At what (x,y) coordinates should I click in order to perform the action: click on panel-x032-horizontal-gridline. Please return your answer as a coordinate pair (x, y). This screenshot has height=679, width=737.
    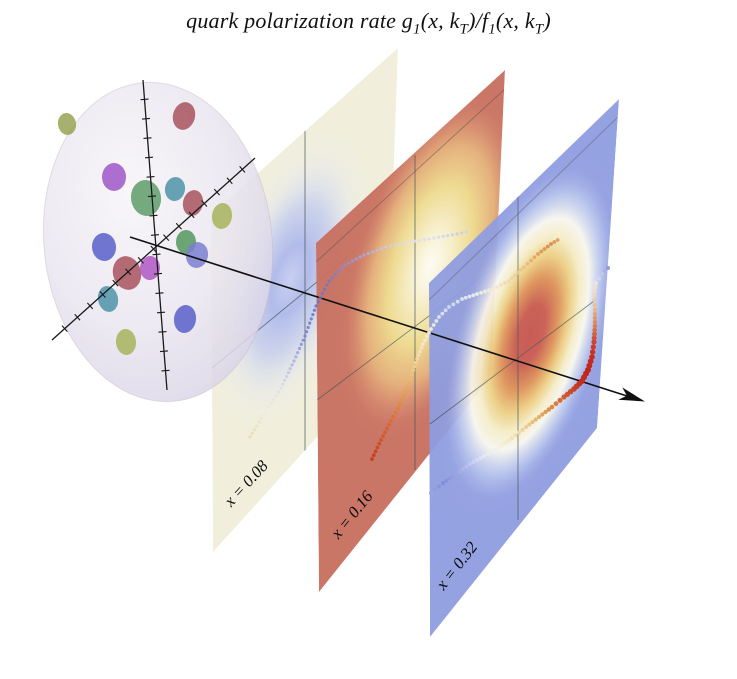
    Looking at the image, I should click on (512, 362).